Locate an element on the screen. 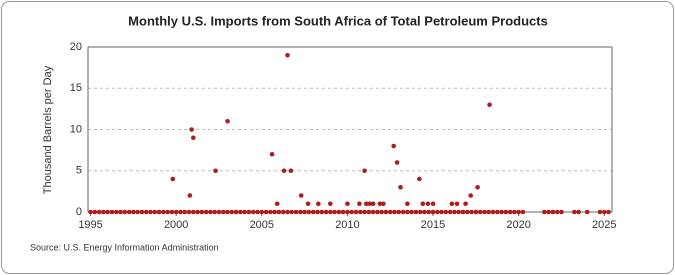 This screenshot has width=675, height=275. x-tick-label: 2015 is located at coordinates (433, 225).